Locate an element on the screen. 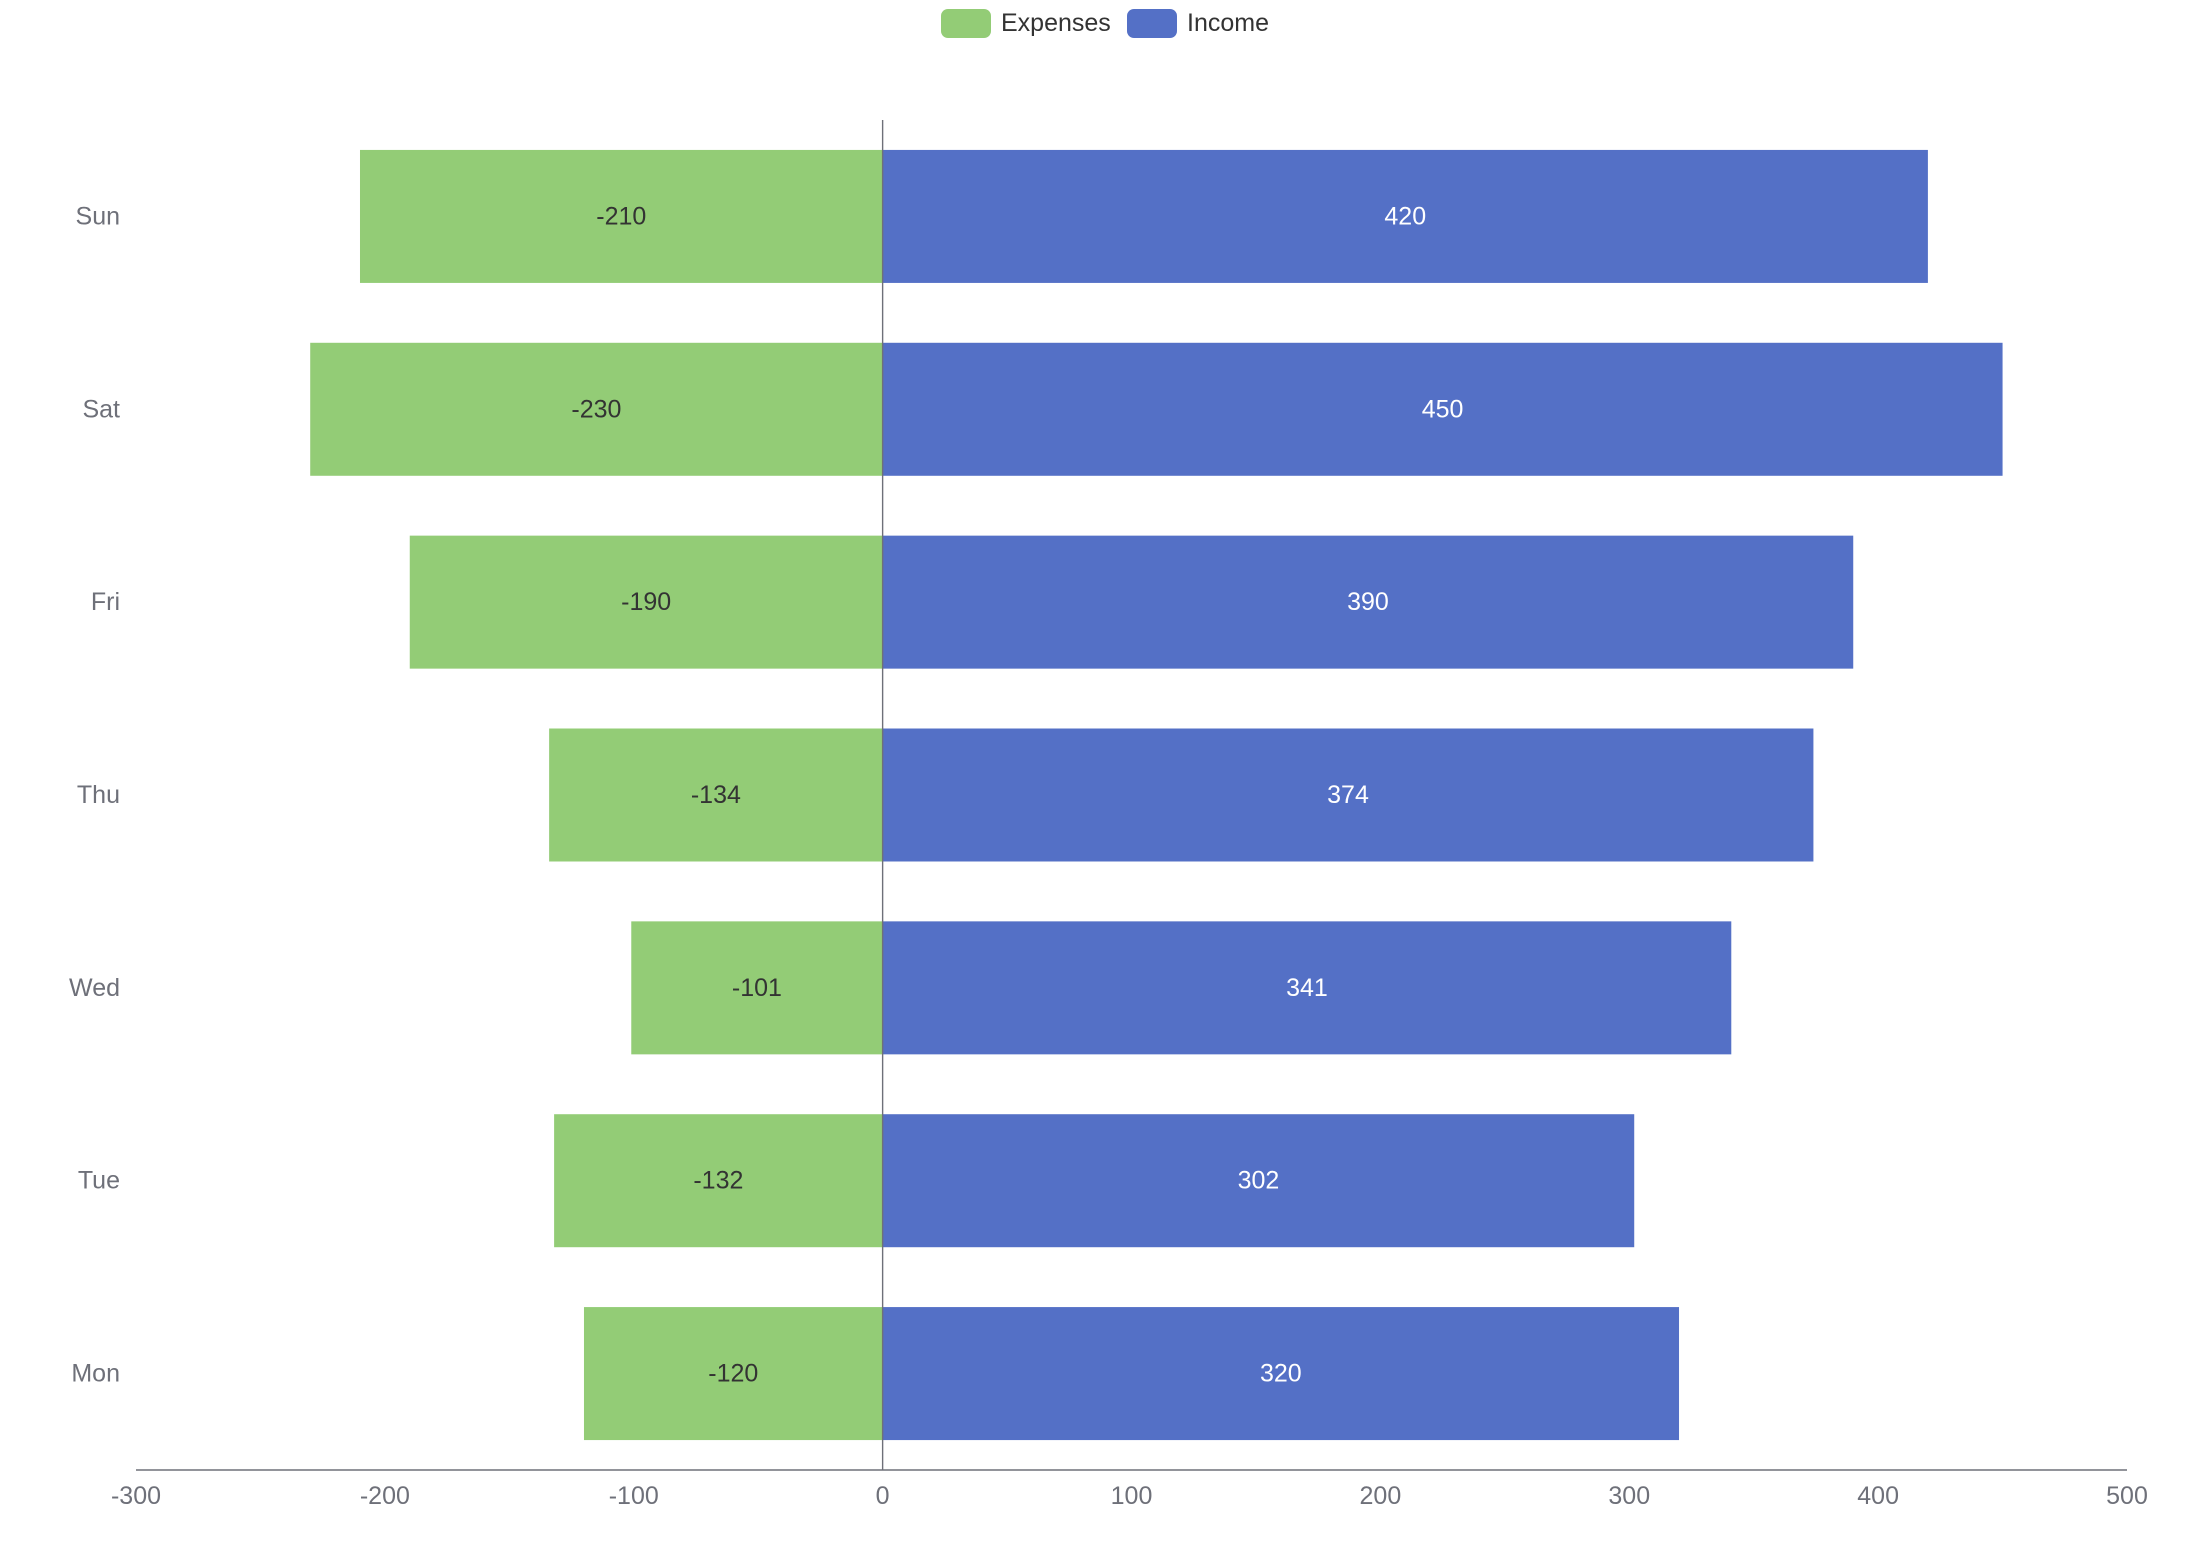  x-tick-label: -200 is located at coordinates (385, 1496).